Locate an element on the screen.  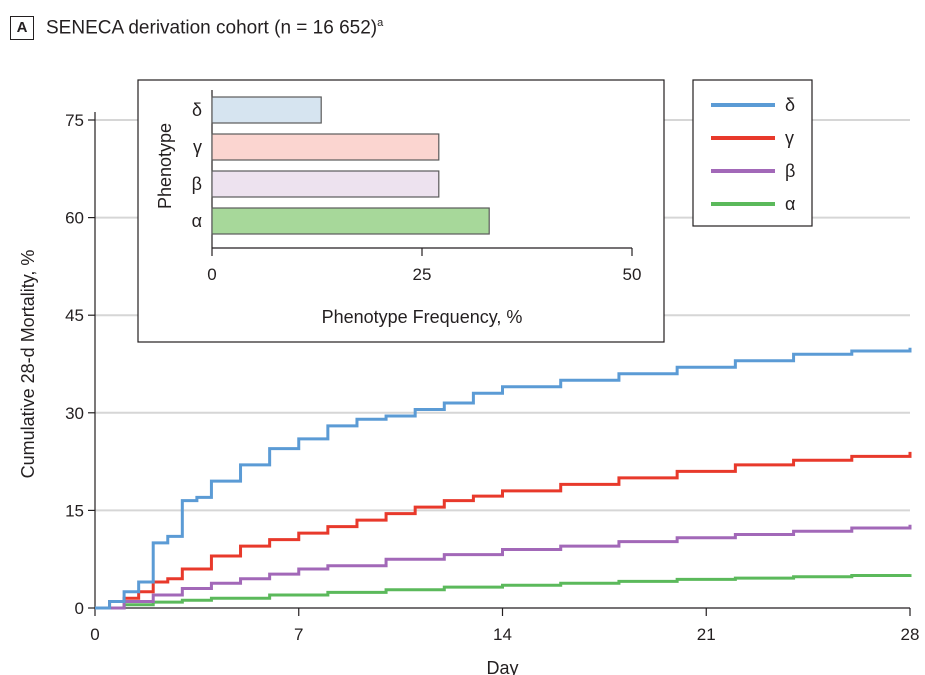
panel-header: A SENECA derivation cohort (n = 16 652)a is located at coordinates (196, 28).